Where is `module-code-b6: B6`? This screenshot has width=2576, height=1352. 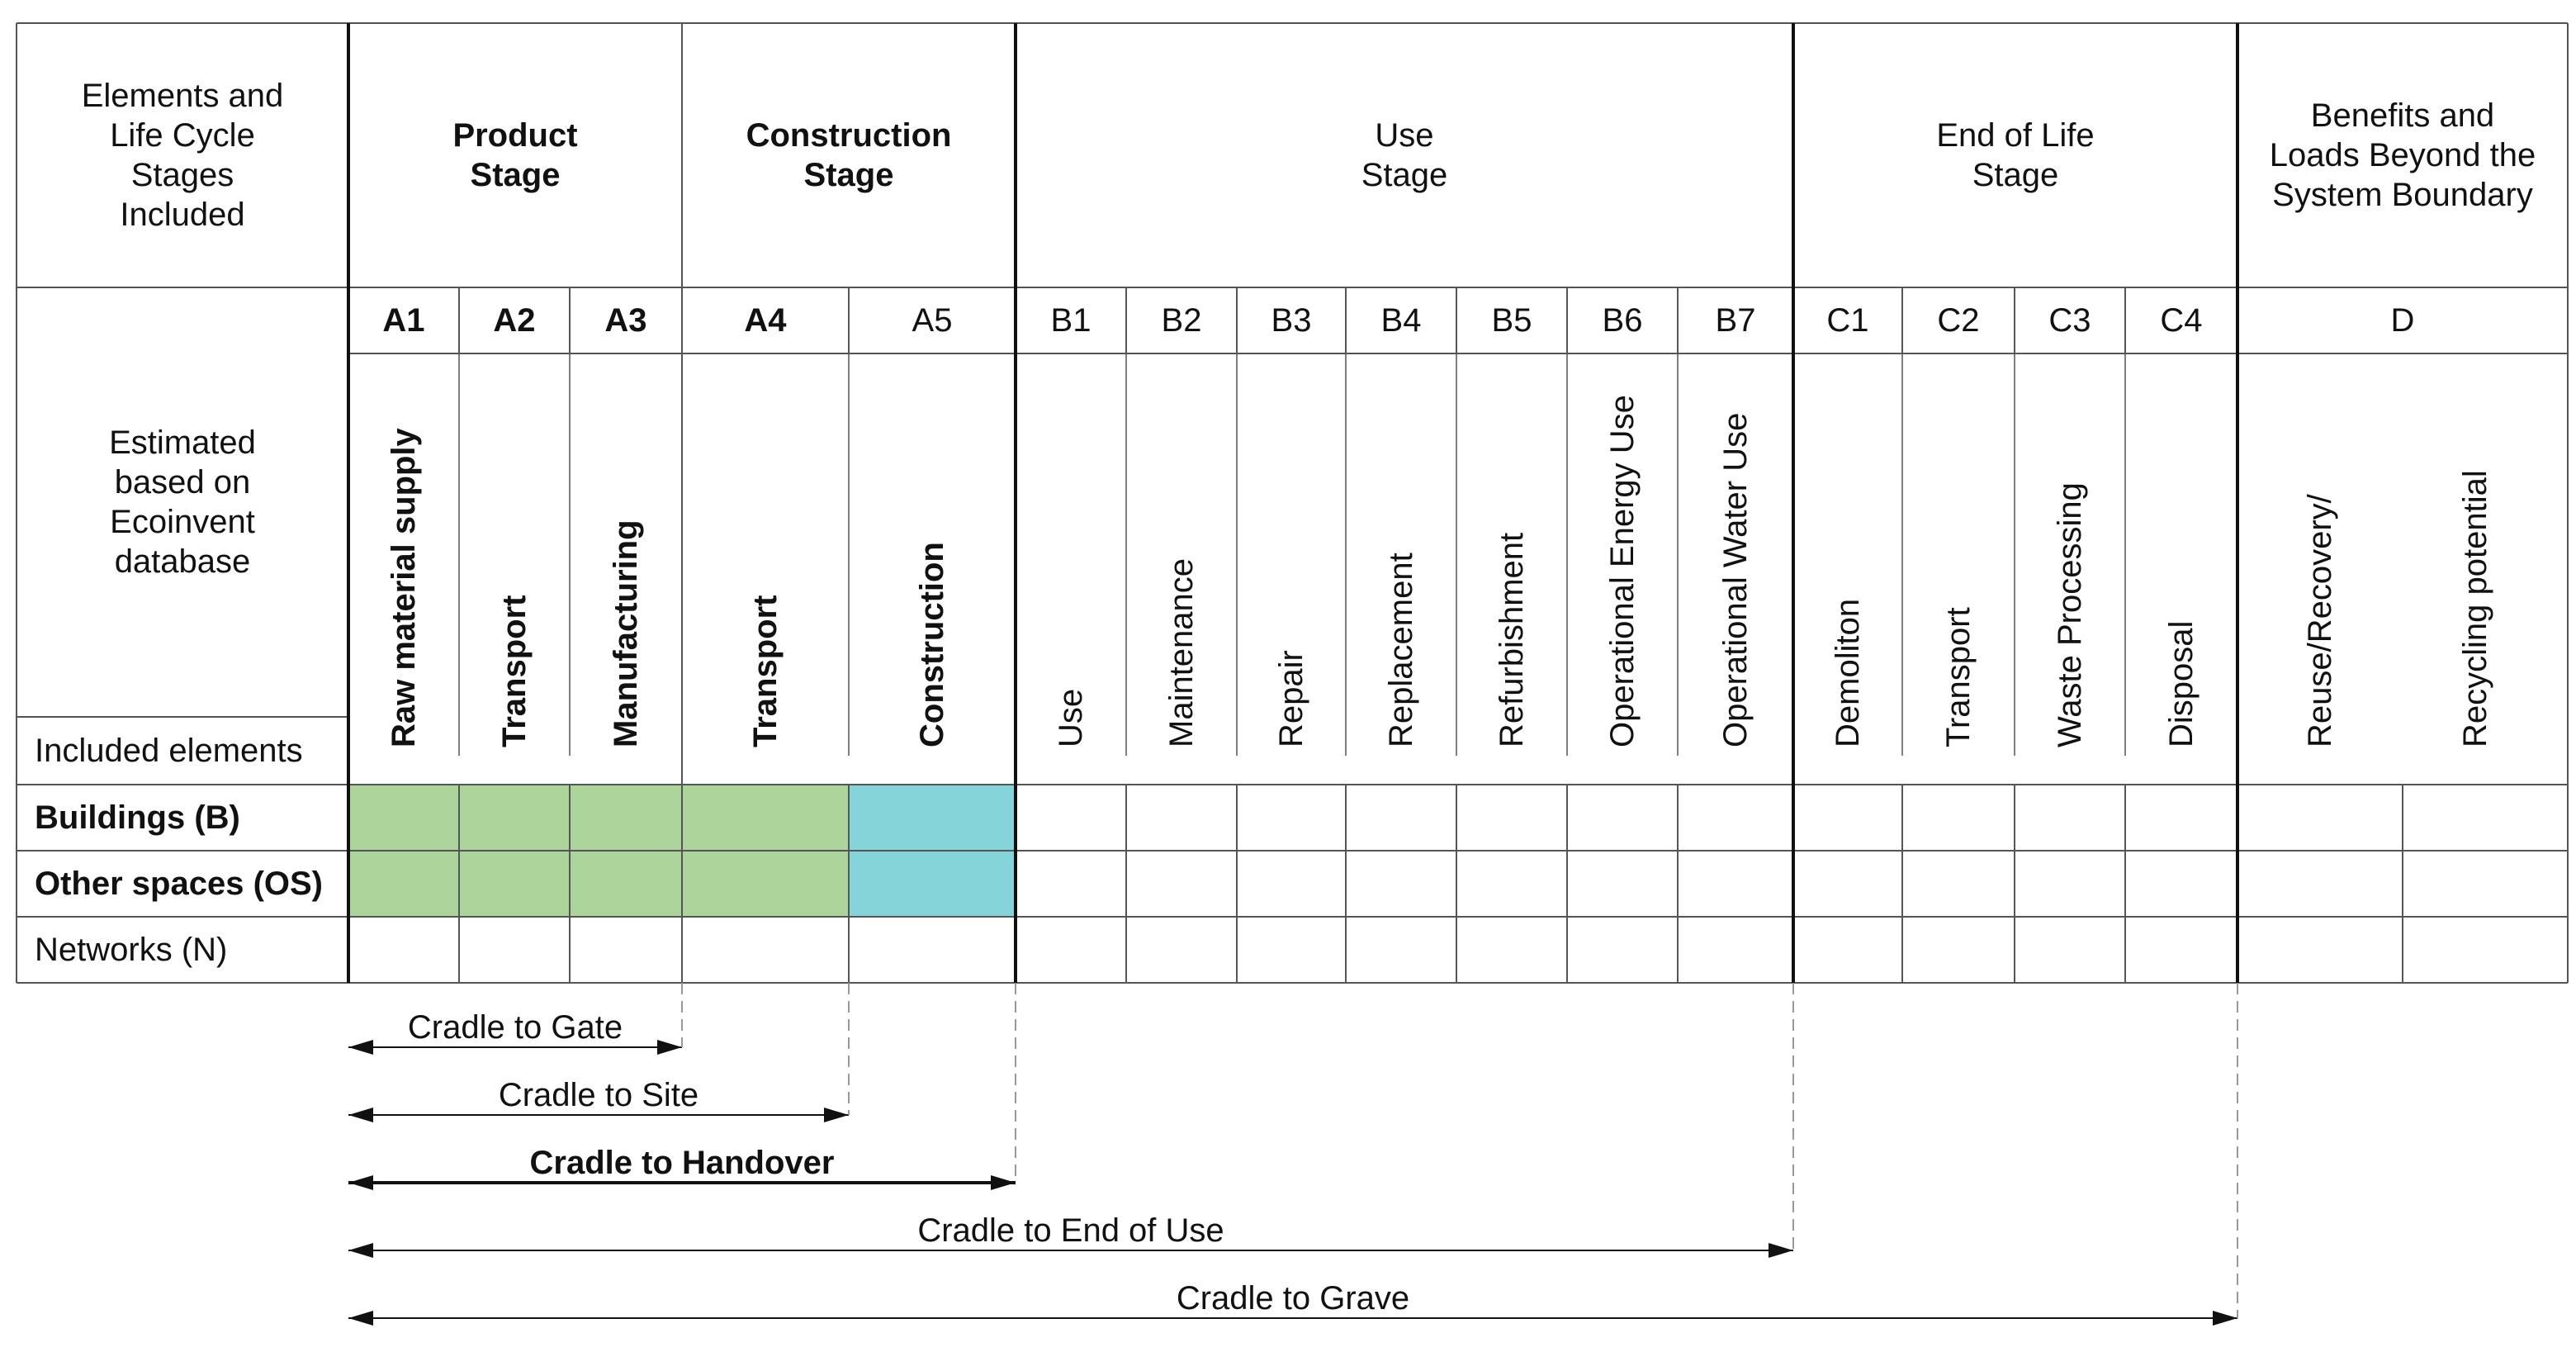 module-code-b6: B6 is located at coordinates (1622, 321).